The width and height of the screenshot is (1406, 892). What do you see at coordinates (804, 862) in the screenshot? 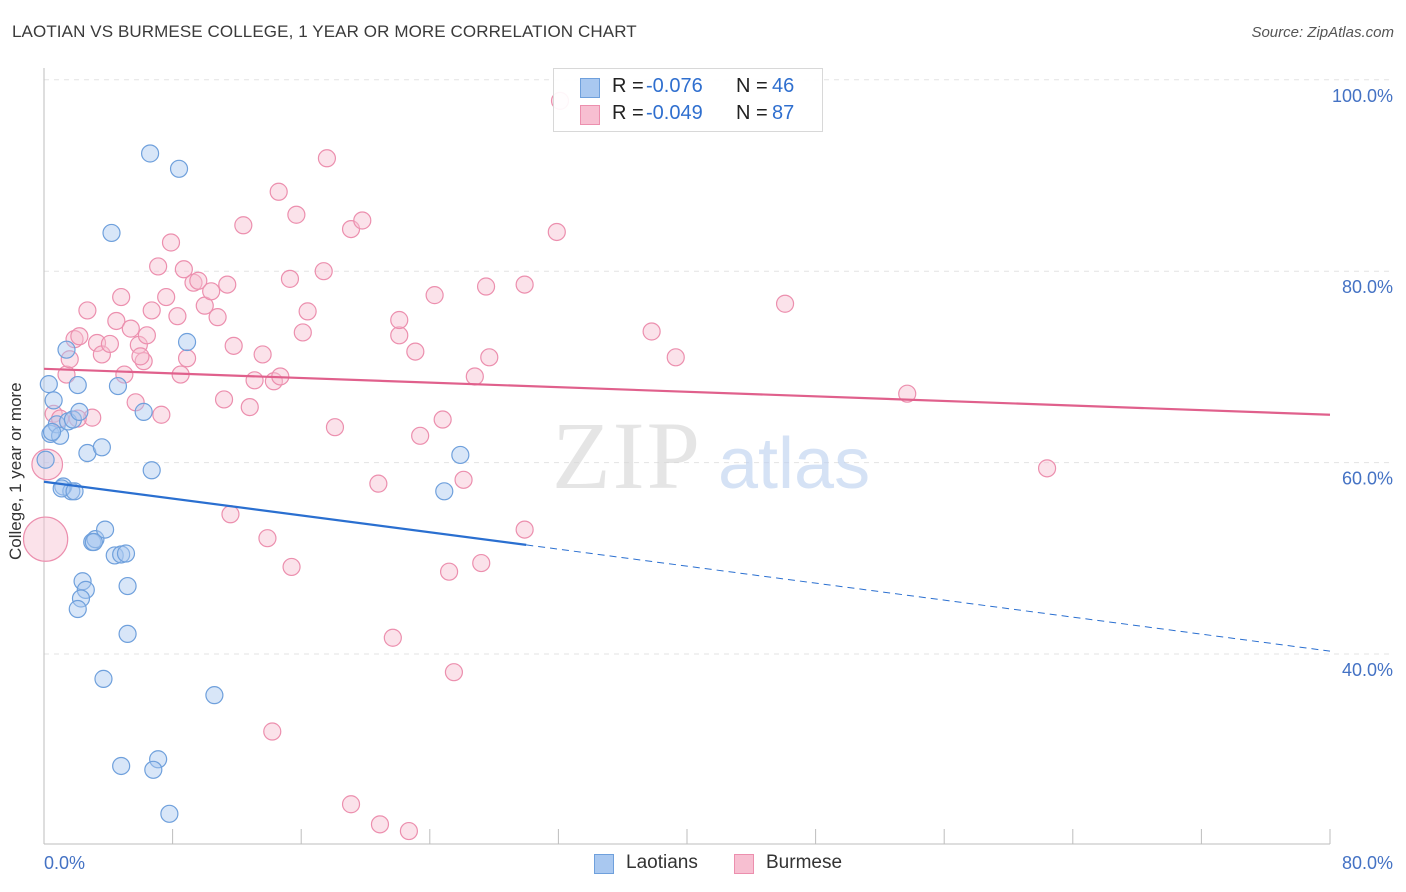
I see `legend-label-burmese: Burmese` at bounding box center [804, 862].